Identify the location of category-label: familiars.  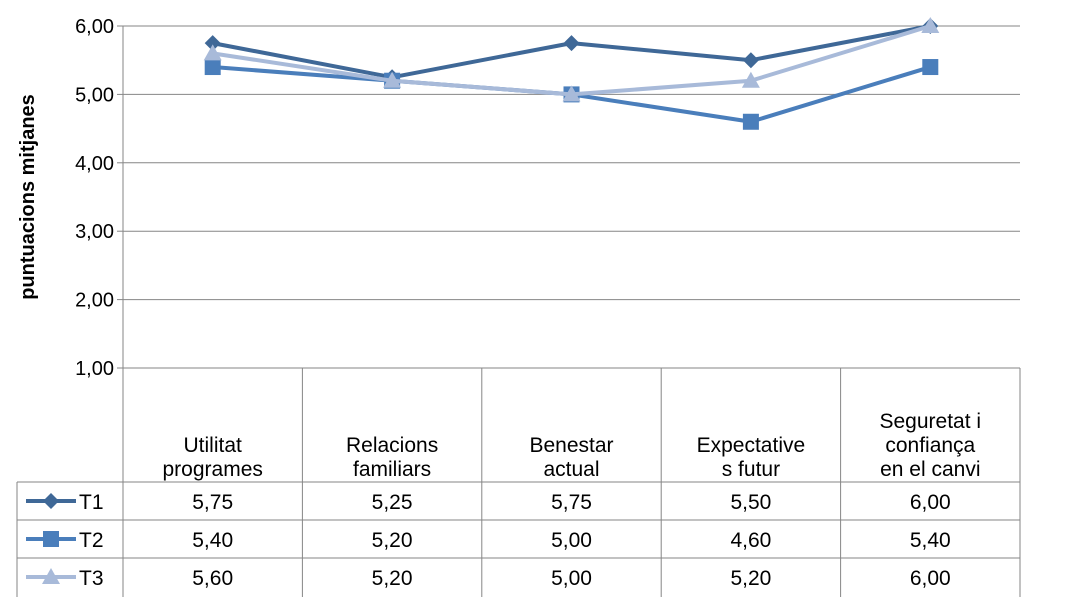
(392, 469).